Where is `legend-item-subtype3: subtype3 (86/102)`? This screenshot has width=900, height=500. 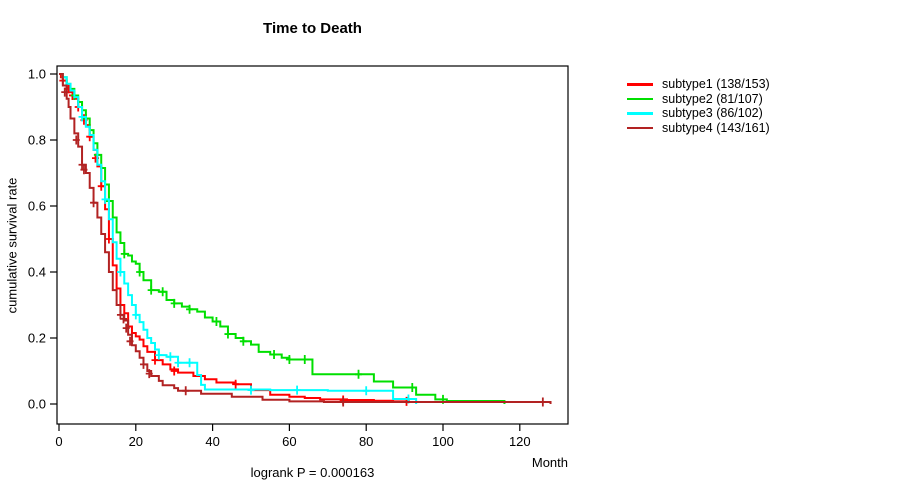
legend-item-subtype3: subtype3 (86/102) is located at coordinates (698, 113).